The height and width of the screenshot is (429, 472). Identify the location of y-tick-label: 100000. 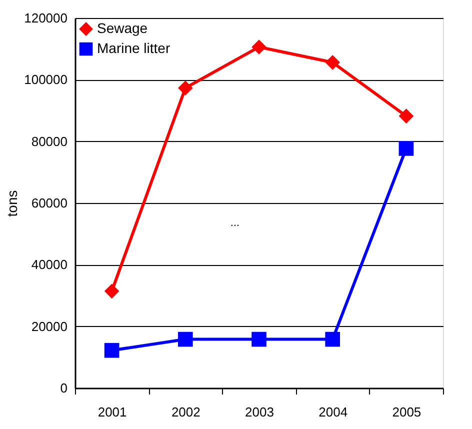
(46, 80).